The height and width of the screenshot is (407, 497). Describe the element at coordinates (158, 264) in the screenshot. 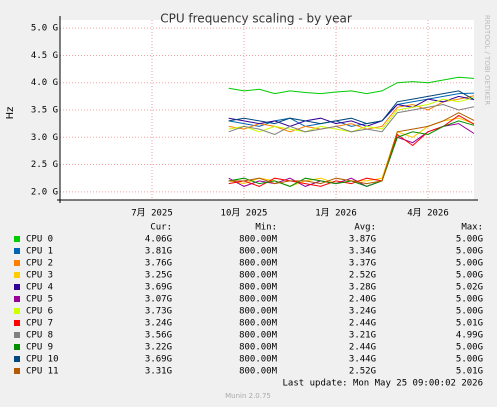

I see `legend-stat: 3.76G` at that location.